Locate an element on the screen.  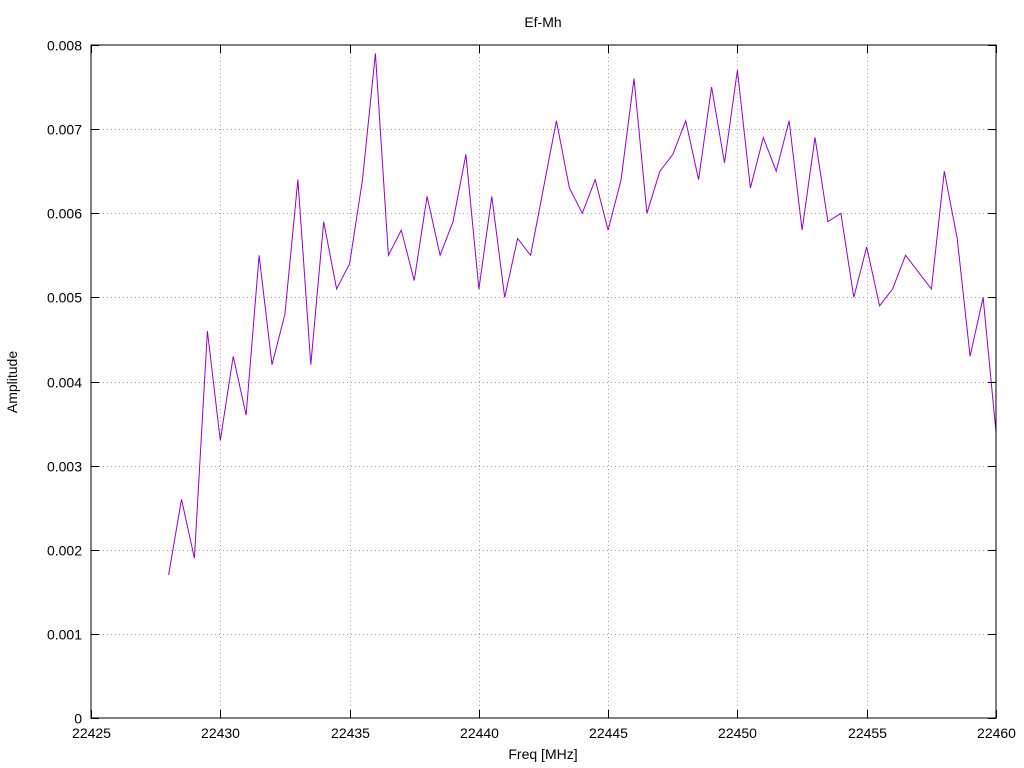
x-tick-label: 22440 is located at coordinates (479, 733).